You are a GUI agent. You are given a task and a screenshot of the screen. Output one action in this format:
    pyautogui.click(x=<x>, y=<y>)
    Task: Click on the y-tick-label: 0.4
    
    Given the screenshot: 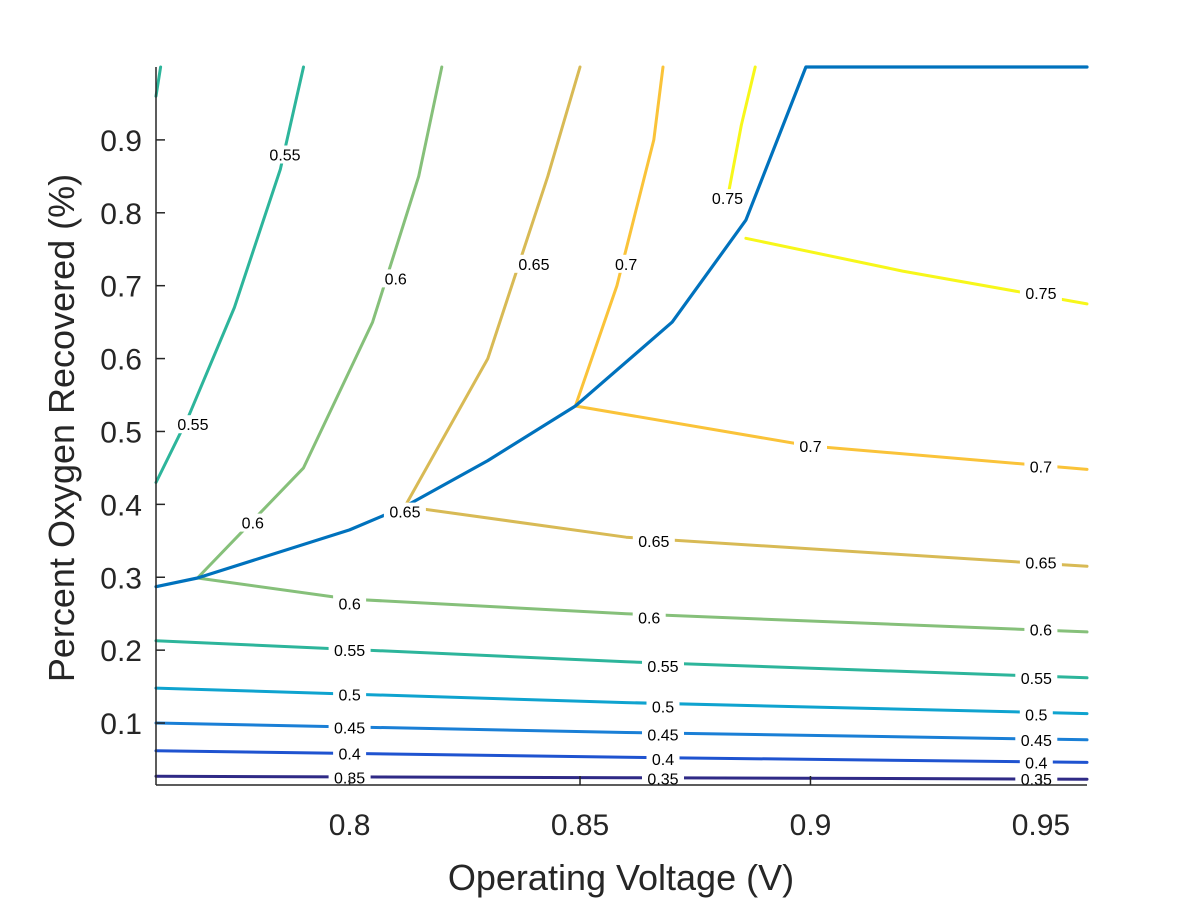 What is the action you would take?
    pyautogui.click(x=121, y=505)
    